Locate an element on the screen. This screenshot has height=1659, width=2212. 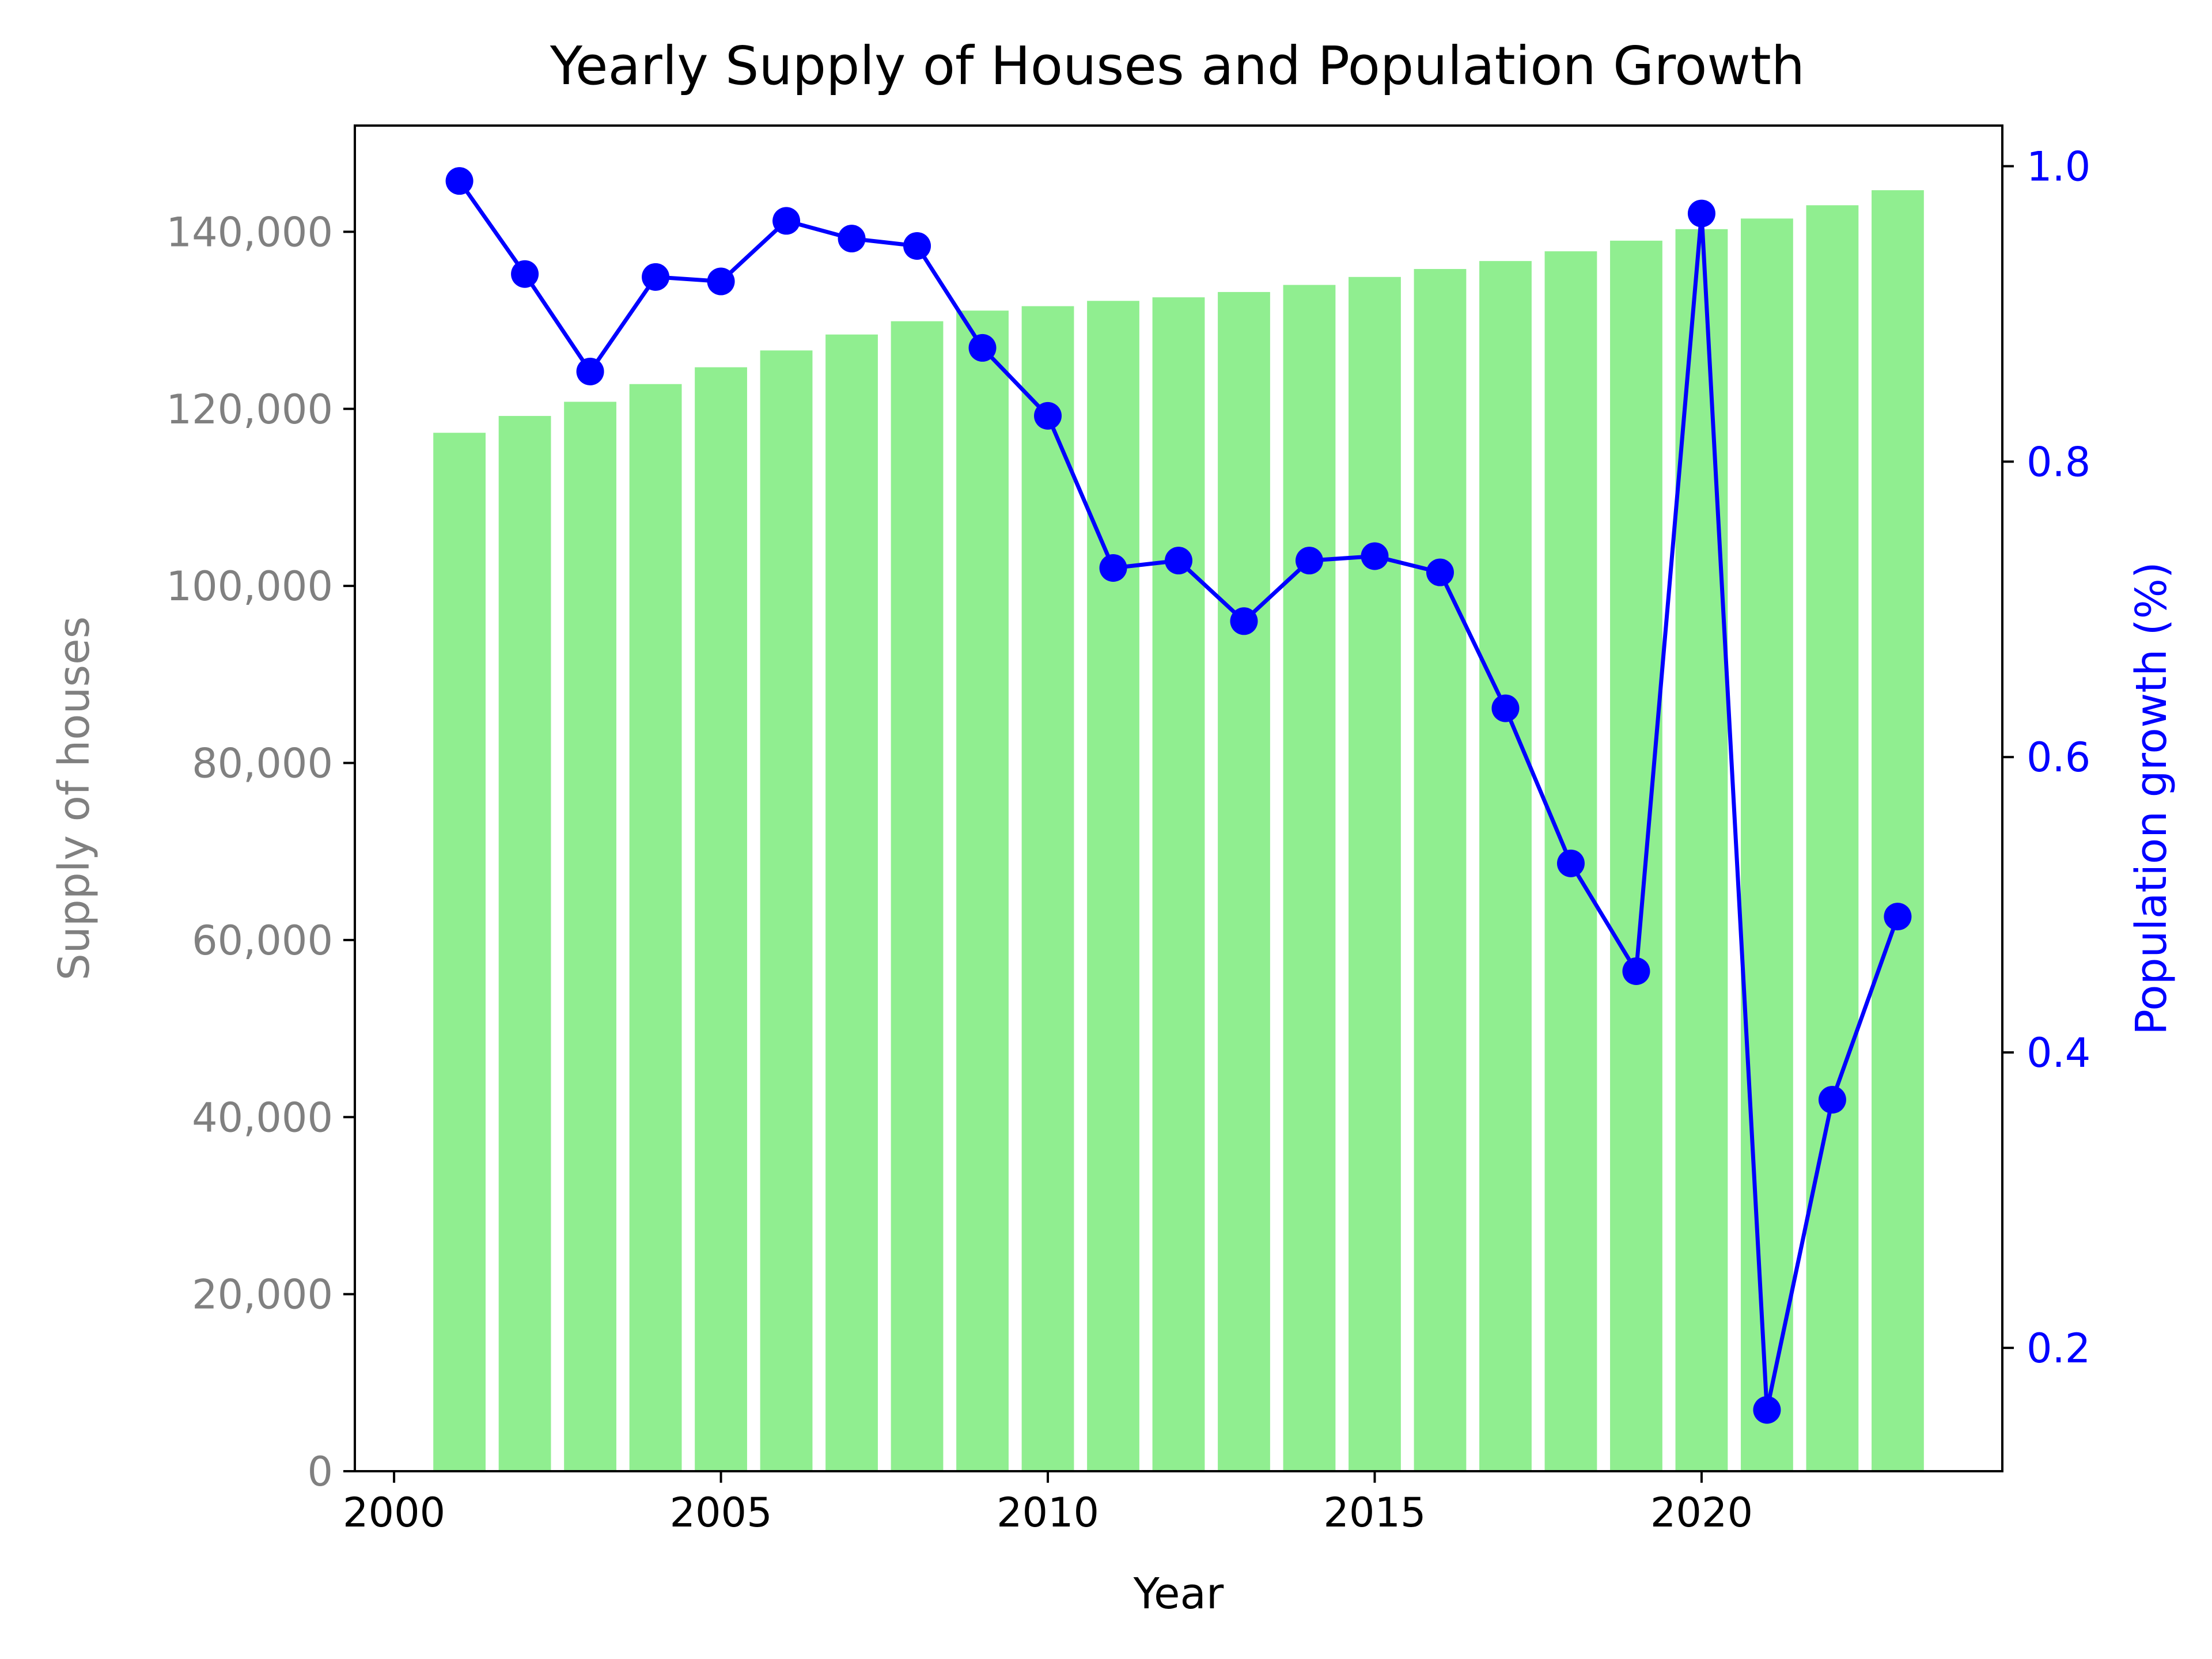
bar-2014 is located at coordinates (1309, 878).